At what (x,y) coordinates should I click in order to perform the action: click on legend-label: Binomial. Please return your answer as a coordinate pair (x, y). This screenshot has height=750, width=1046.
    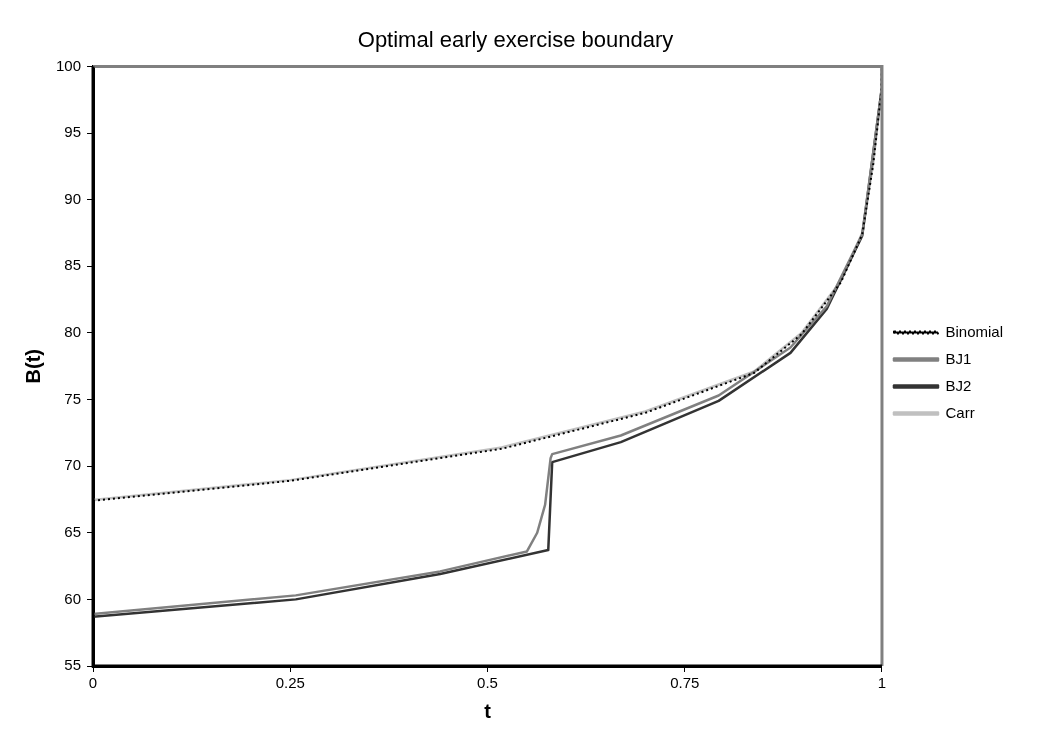
    Looking at the image, I should click on (974, 331).